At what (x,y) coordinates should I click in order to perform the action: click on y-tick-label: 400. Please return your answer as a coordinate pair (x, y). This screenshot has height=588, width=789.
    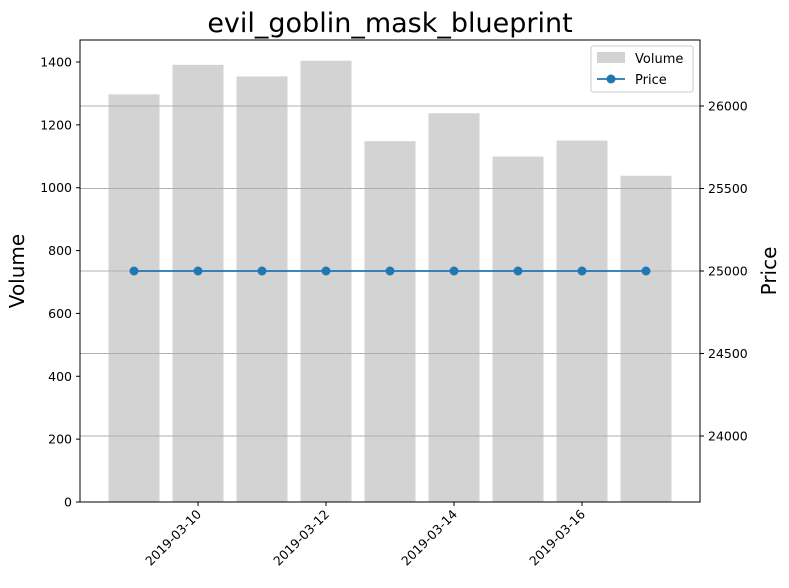
    Looking at the image, I should click on (60, 376).